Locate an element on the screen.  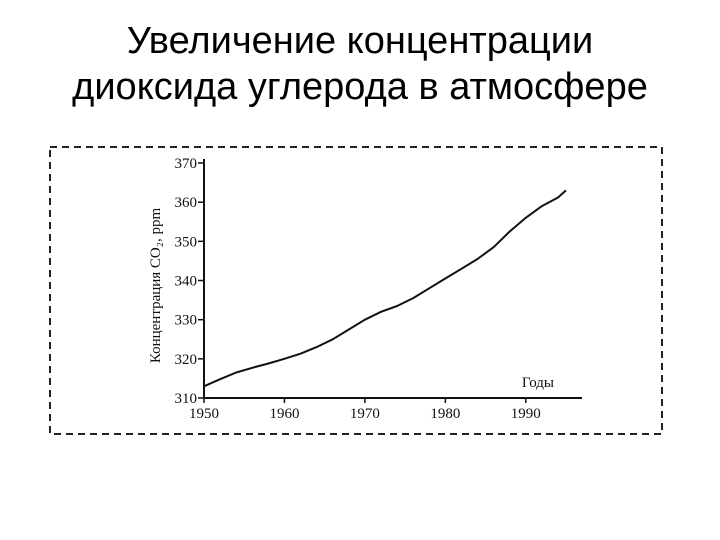
x-axis-label: Годы is located at coordinates (538, 383).